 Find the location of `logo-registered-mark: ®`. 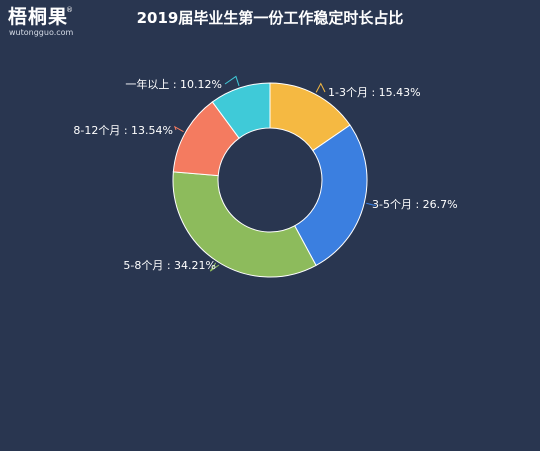

logo-registered-mark: ® is located at coordinates (69, 10).